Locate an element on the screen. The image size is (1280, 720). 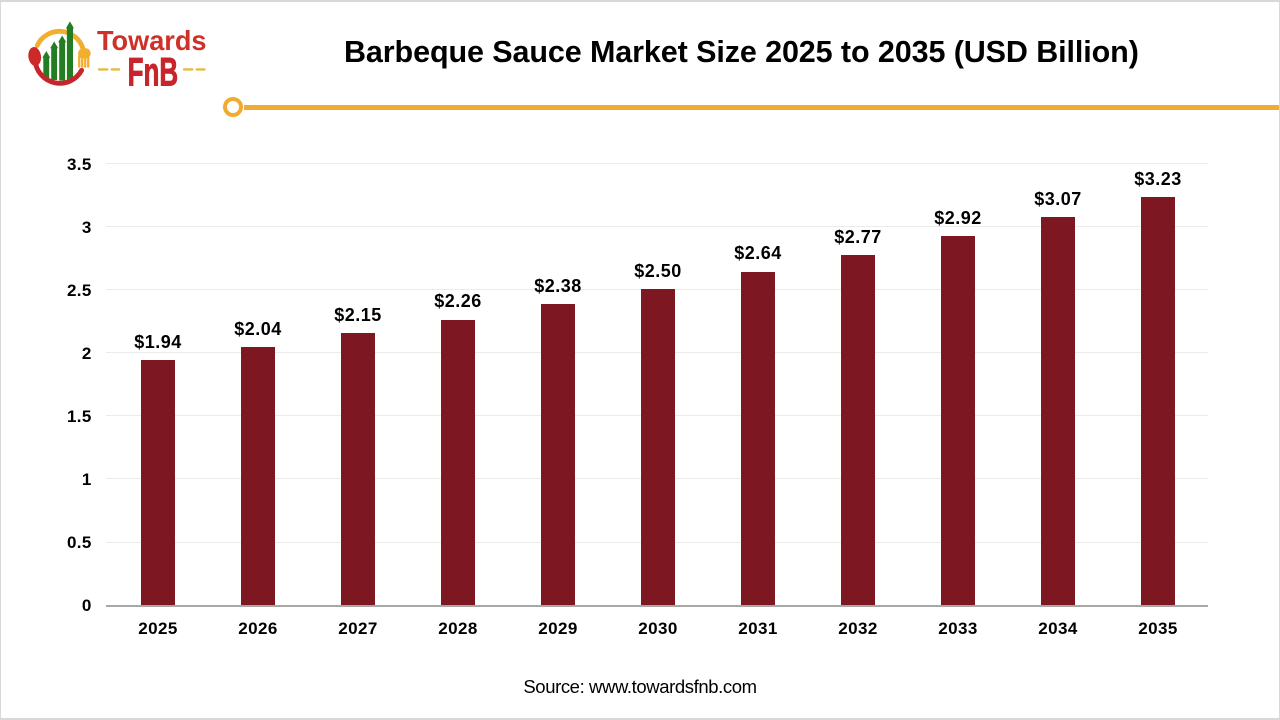
svg-text: Towards is located at coordinates (152, 40).